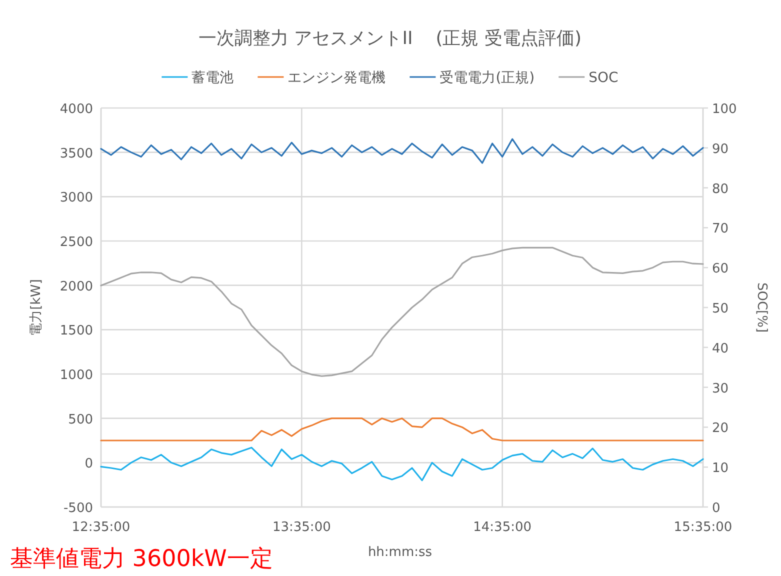 This screenshot has height=576, width=781. Describe the element at coordinates (720, 149) in the screenshot. I see `y2-tick-label: 90` at that location.